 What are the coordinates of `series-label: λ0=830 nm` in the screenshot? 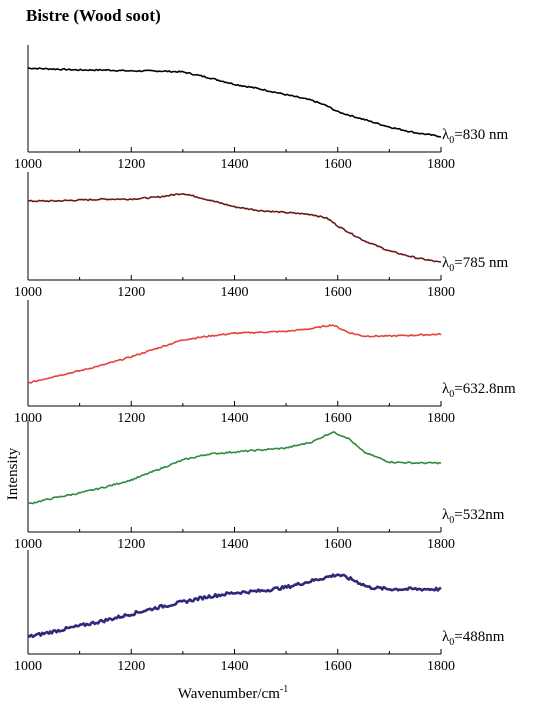 It's located at (475, 136).